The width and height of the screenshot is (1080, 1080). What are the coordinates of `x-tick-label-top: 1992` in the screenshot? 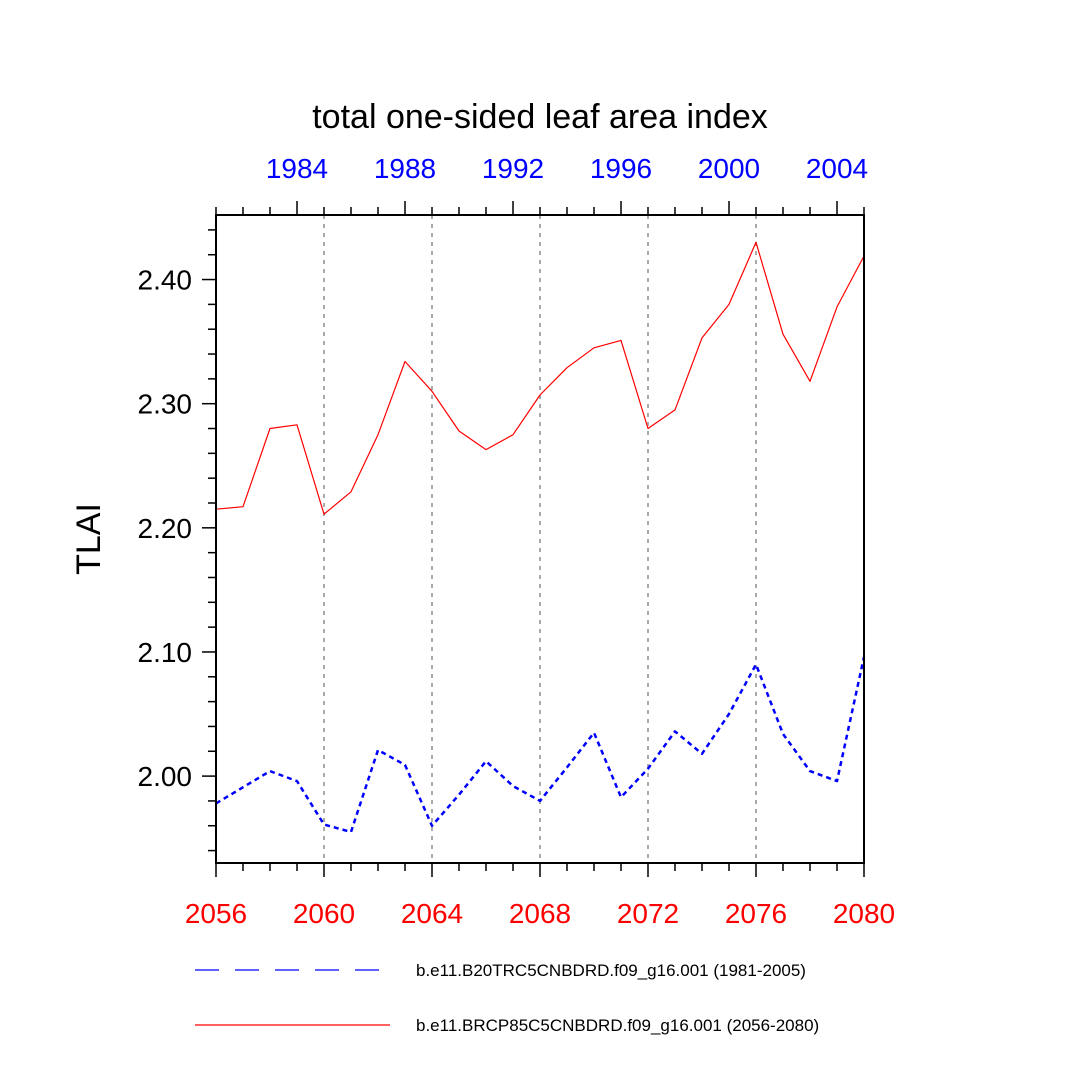 It's located at (513, 168).